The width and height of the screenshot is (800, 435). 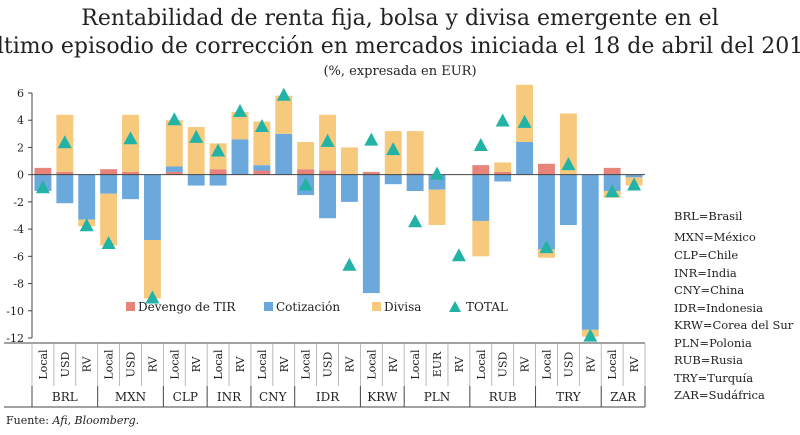 I want to click on category-label: EUR, so click(x=437, y=364).